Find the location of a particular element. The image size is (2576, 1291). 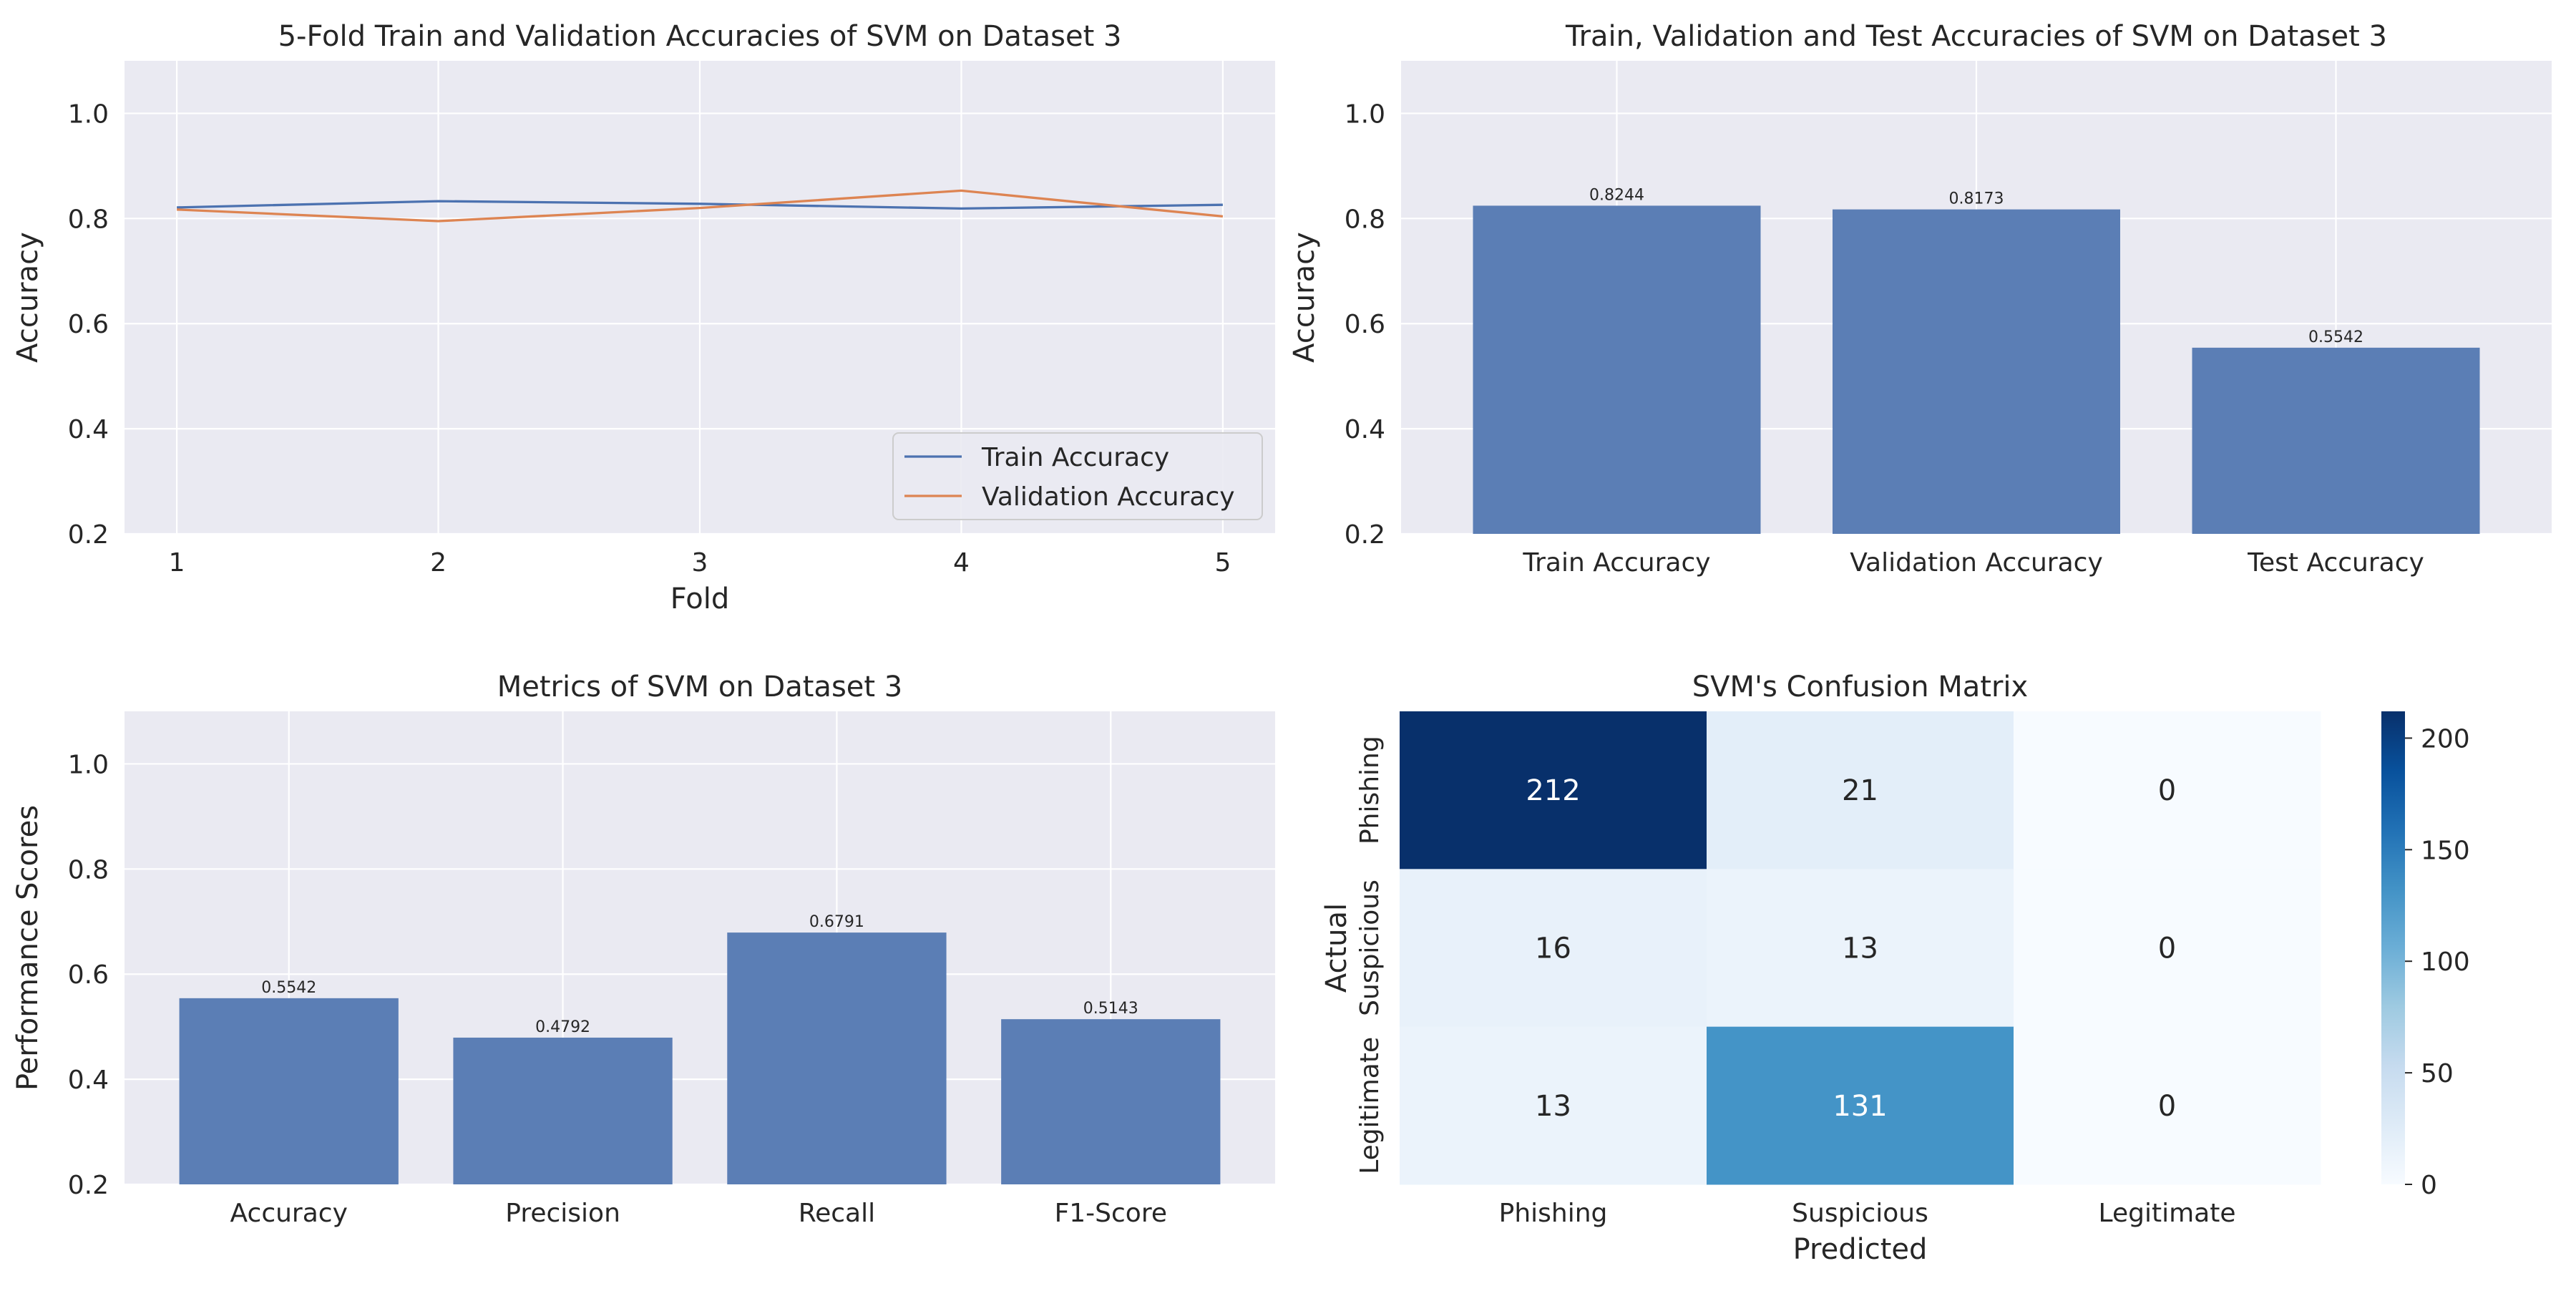

x-tick-label: Accuracy is located at coordinates (289, 1213).